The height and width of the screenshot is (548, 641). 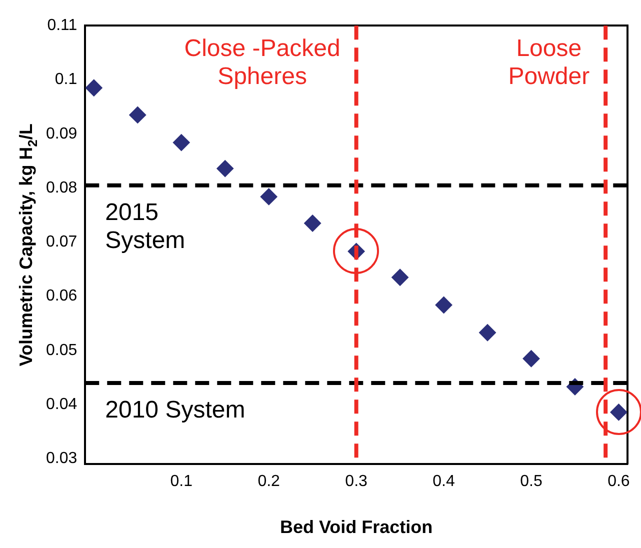 I want to click on x-axis-title: Bed Void Fraction, so click(x=356, y=527).